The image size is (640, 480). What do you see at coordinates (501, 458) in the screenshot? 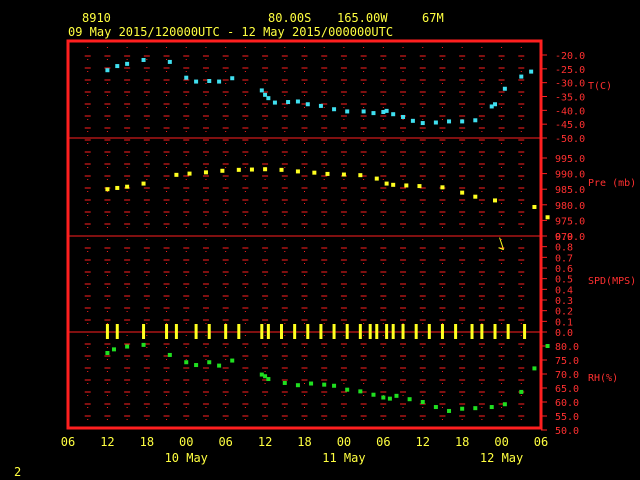
I see `date-label: 12 May` at bounding box center [501, 458].